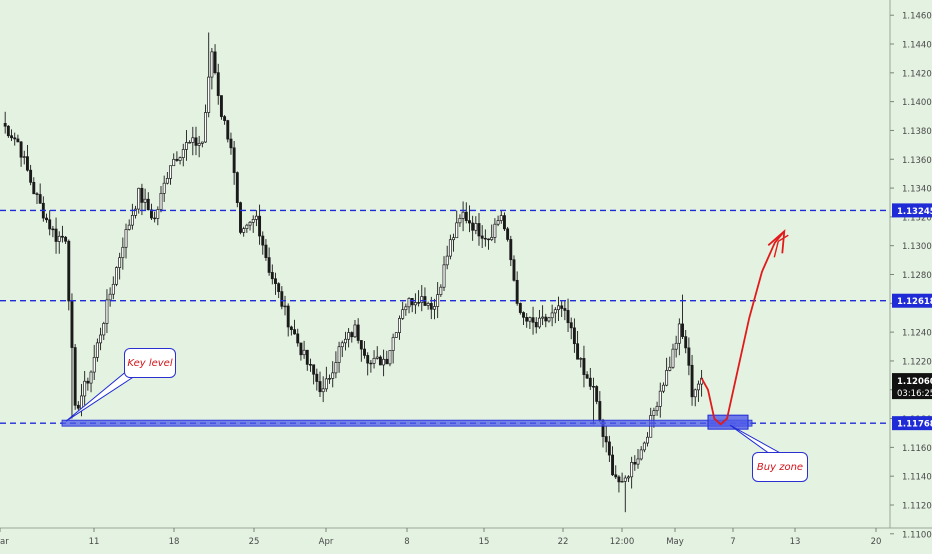 The height and width of the screenshot is (554, 932). Describe the element at coordinates (917, 190) in the screenshot. I see `y-tick-label: 1.13400` at that location.